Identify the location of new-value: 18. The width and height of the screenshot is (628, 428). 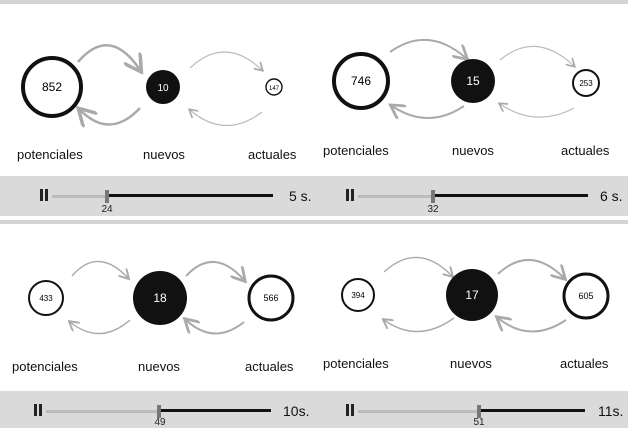
(160, 298).